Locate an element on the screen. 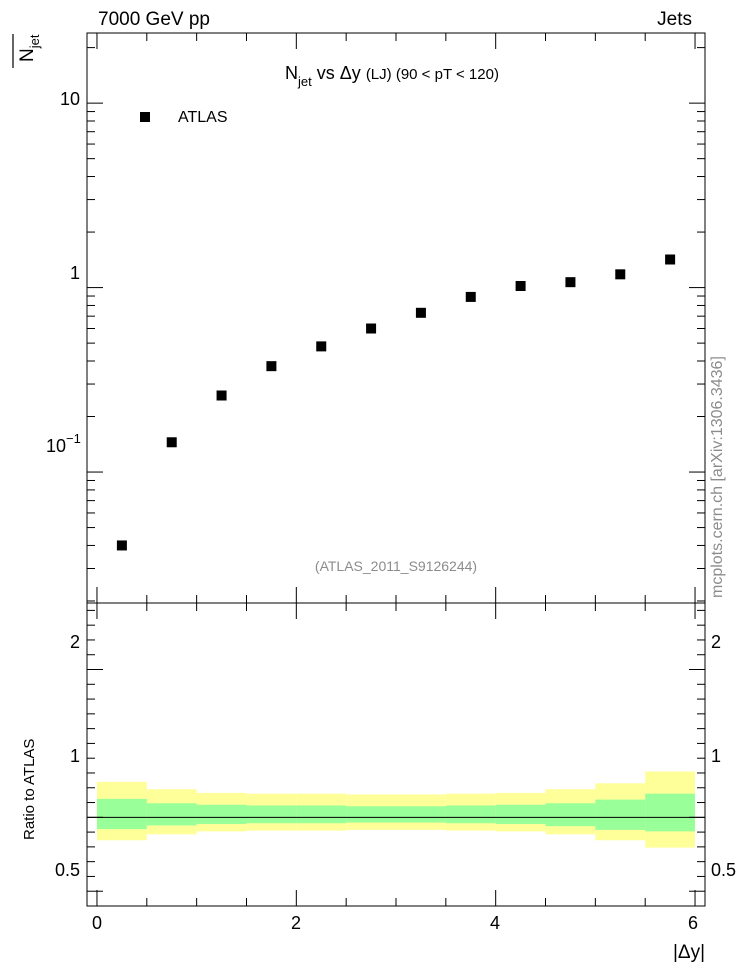 This screenshot has width=746, height=972. x-tick-label-4: 4 is located at coordinates (495, 923).